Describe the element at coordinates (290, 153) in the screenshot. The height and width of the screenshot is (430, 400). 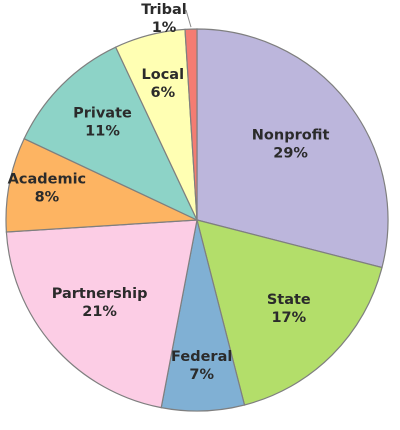
I see `slice-value-nonprofit: 29%` at that location.